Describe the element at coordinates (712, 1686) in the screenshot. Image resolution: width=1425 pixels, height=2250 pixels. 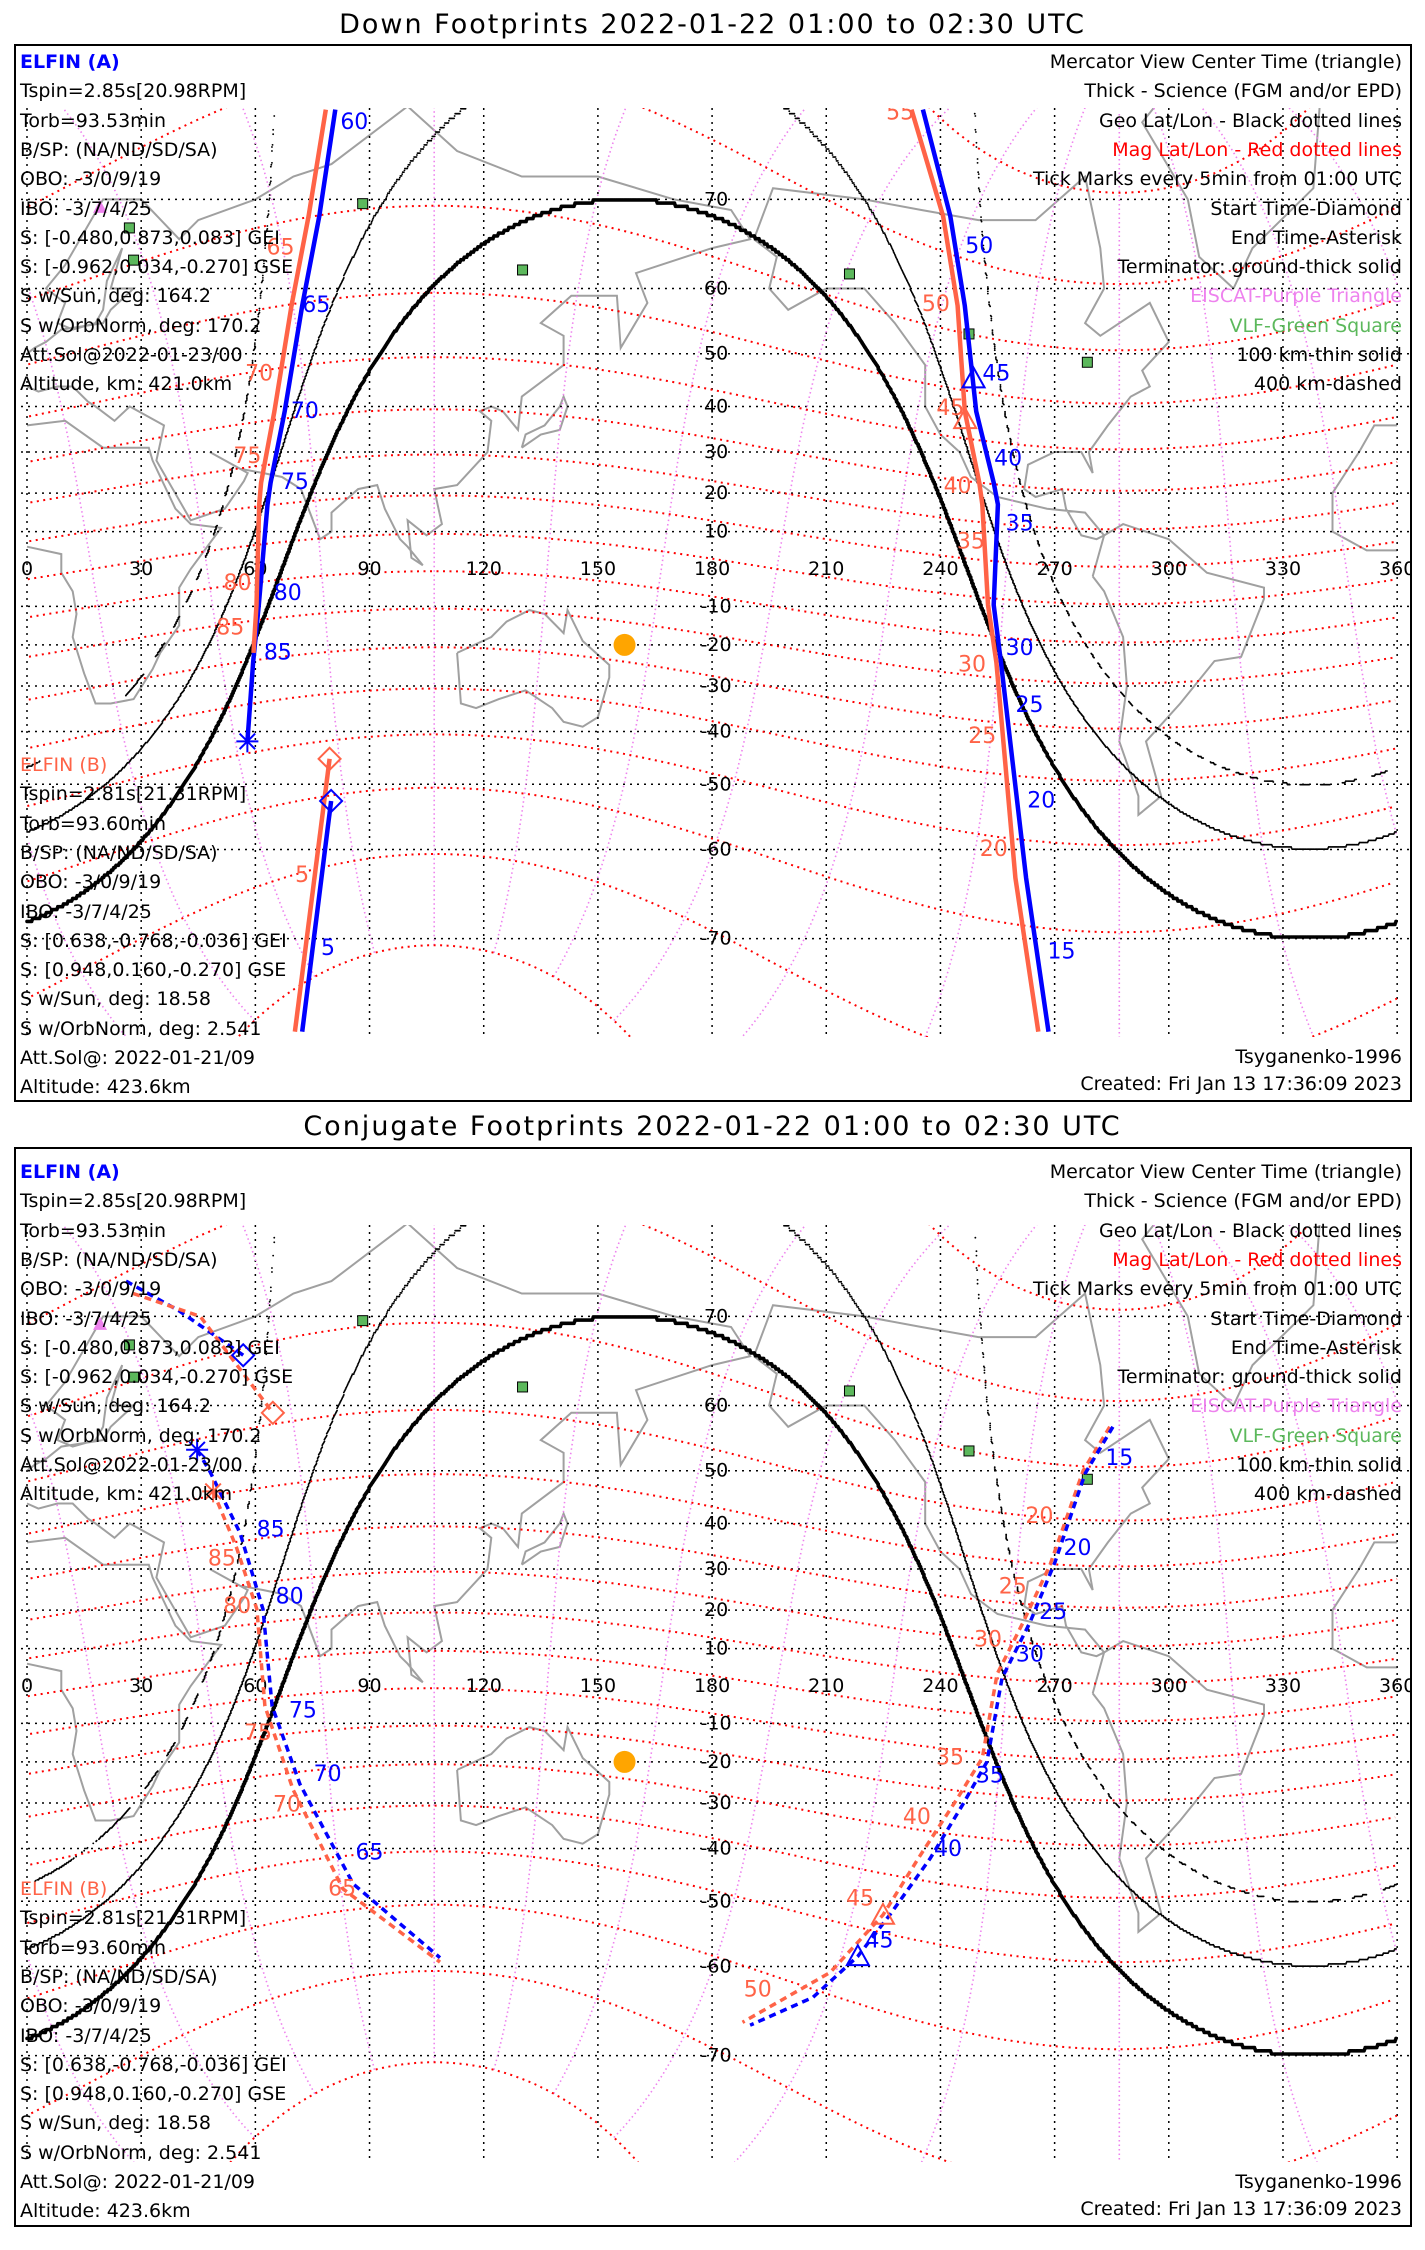
I see `lon-tick-label: 180` at that location.